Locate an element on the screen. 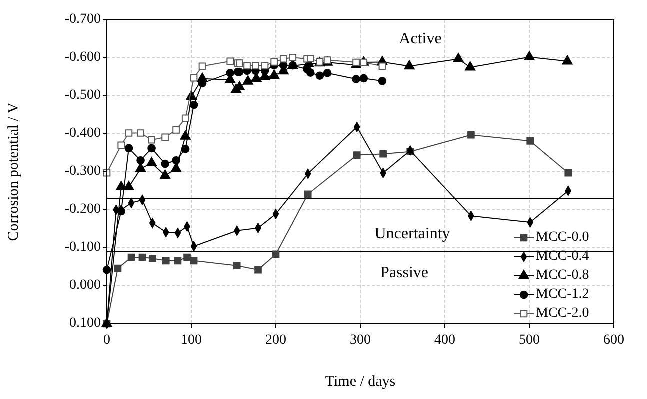 The width and height of the screenshot is (647, 399). x-tick-label: 500 is located at coordinates (529, 340).